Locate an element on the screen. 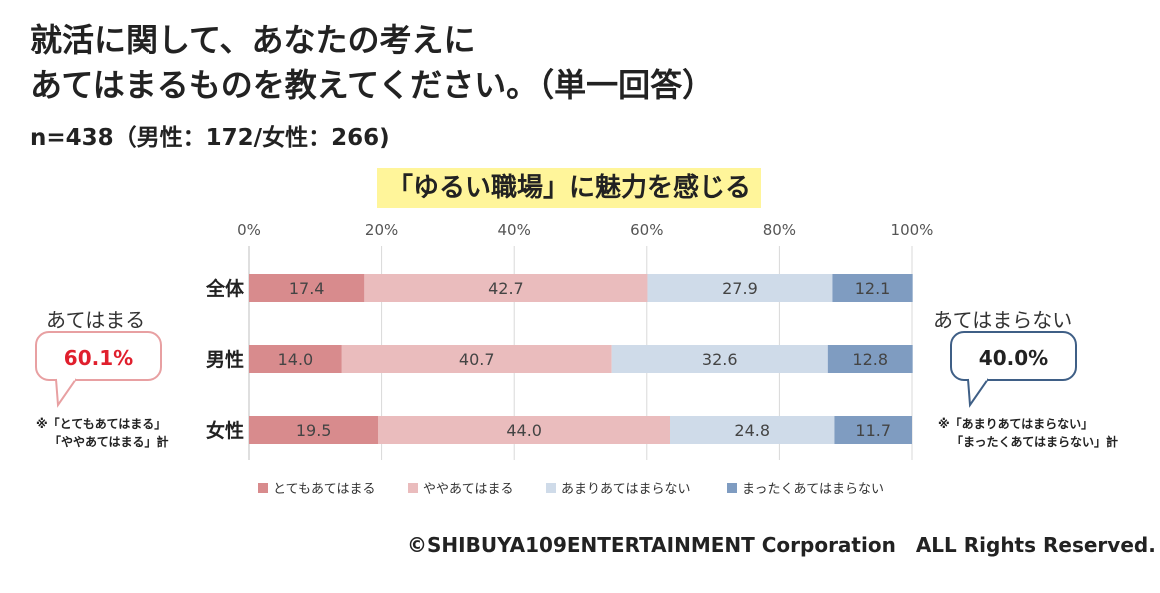 This screenshot has width=1160, height=593. data-label: 11.7 is located at coordinates (873, 430).